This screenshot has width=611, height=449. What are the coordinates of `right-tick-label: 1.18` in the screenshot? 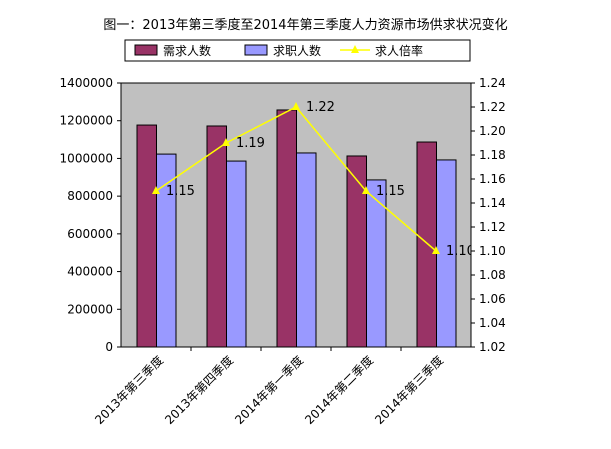 It's located at (492, 155).